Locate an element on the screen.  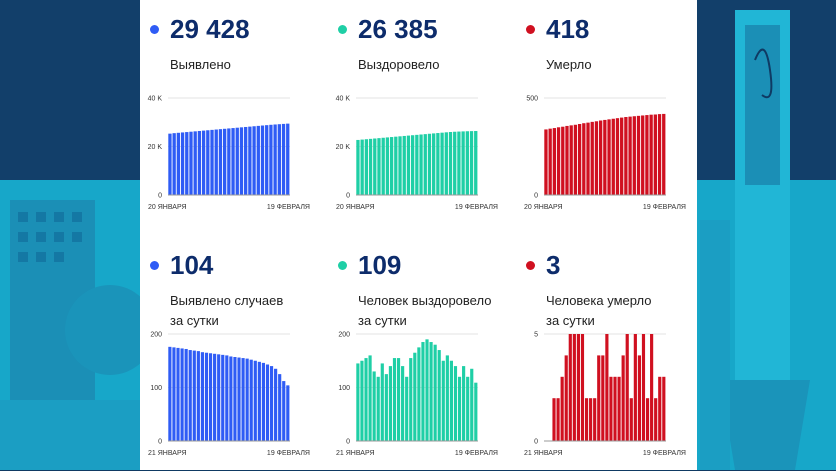
y-tick-label: 200 is located at coordinates (156, 335).